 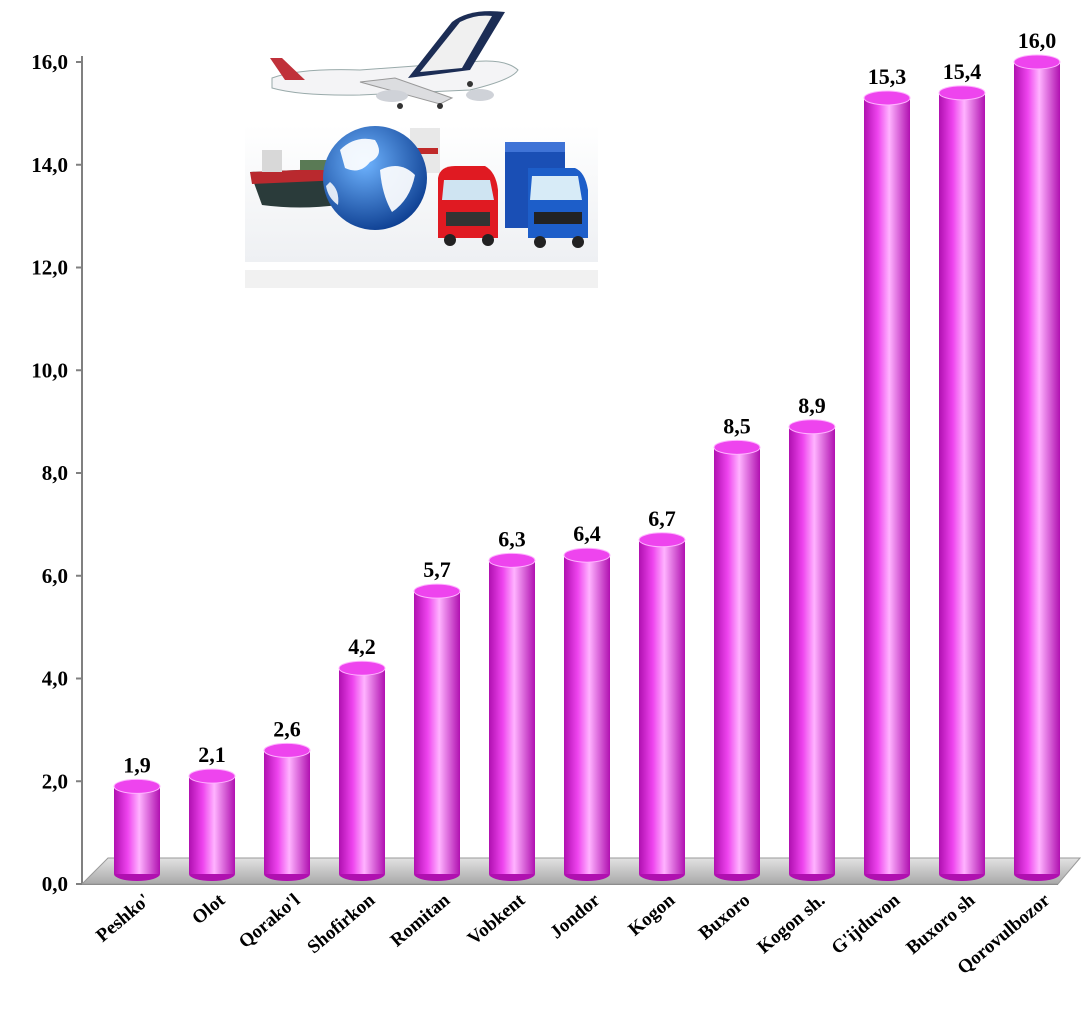 What do you see at coordinates (724, 917) in the screenshot?
I see `x-tick-label: Buxoro` at bounding box center [724, 917].